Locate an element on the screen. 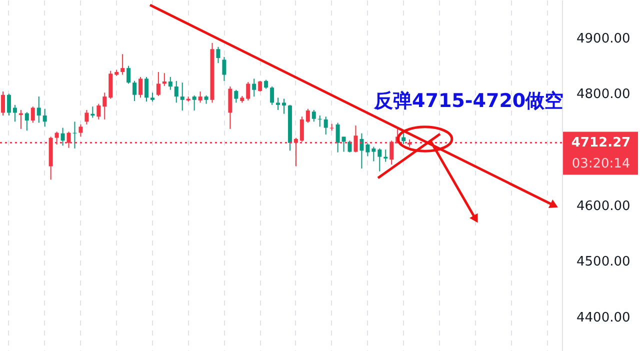 The image size is (640, 351). text: 03:20:14 is located at coordinates (601, 164).